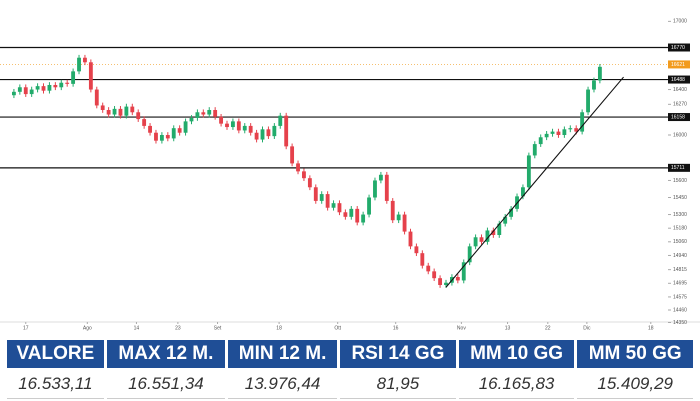 This screenshot has height=401, width=700. Describe the element at coordinates (516, 354) in the screenshot. I see `header-cell: MM 10 GG` at that location.